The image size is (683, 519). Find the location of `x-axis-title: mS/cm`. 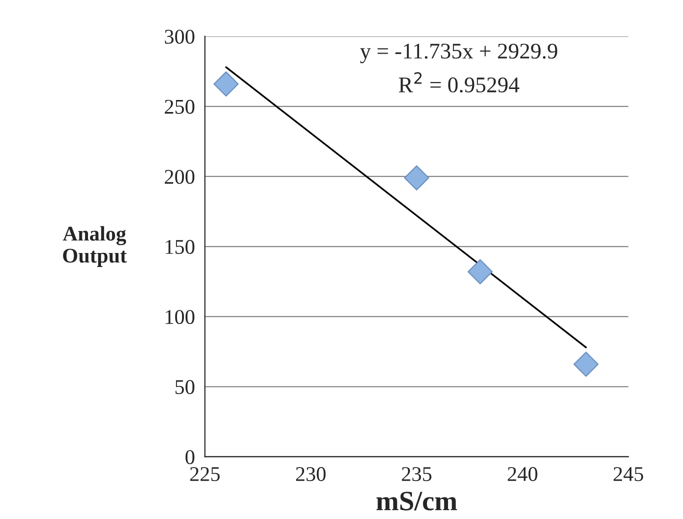

x-axis-title: mS/cm is located at coordinates (417, 501).